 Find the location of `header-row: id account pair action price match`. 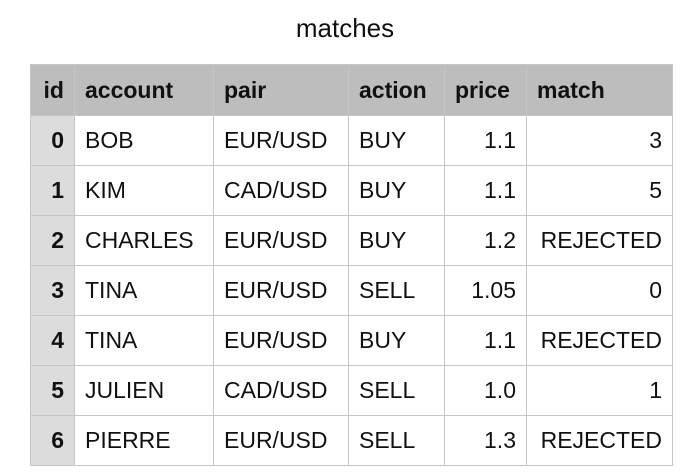

header-row: id account pair action price match is located at coordinates (351, 90).